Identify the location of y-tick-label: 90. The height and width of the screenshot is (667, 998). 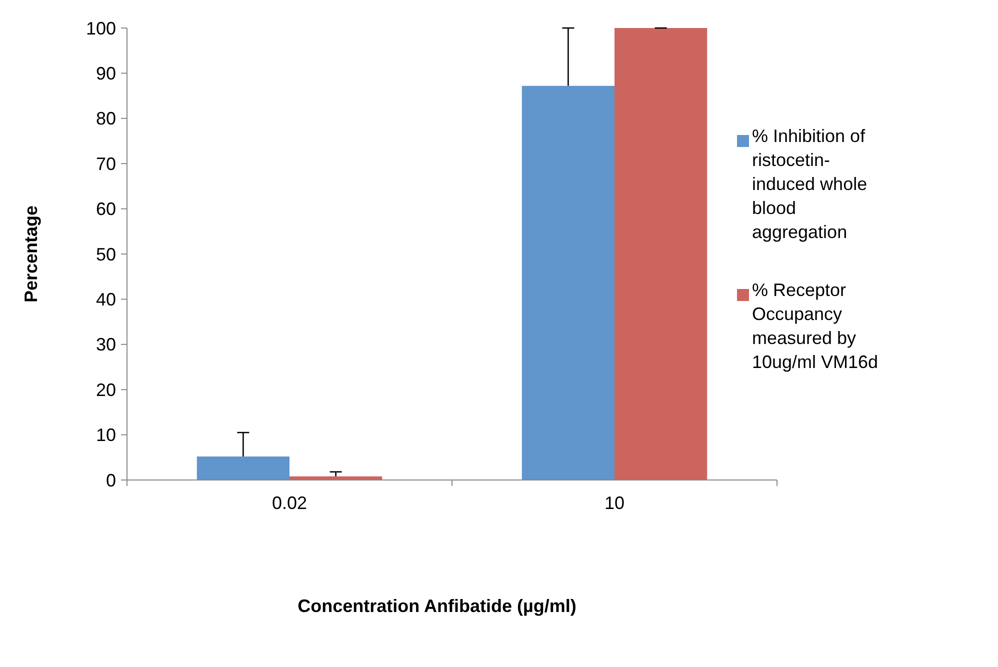
(106, 74).